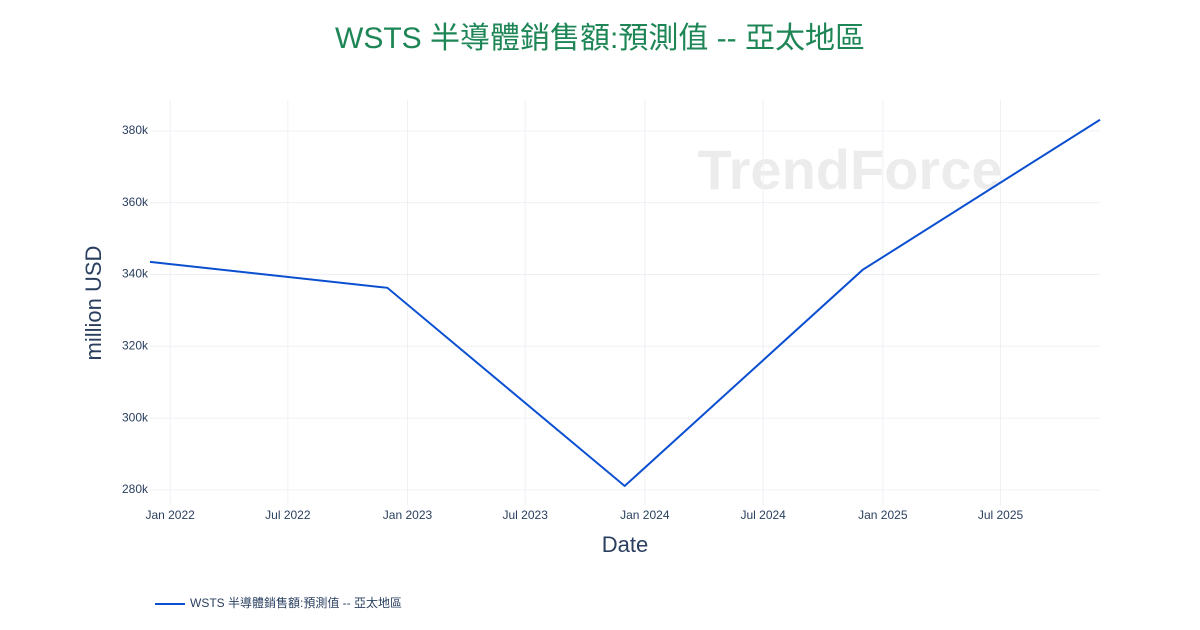  I want to click on x-tick-label: Jul 2022, so click(288, 515).